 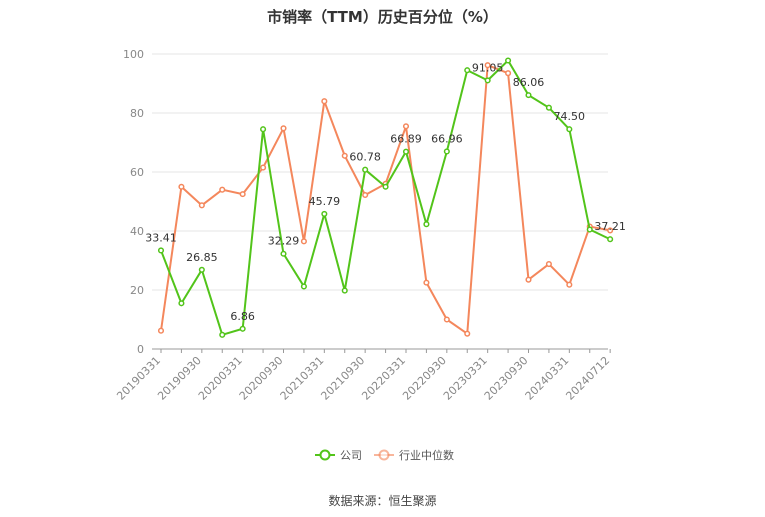 I want to click on y-tick-label: 80, so click(x=137, y=113).